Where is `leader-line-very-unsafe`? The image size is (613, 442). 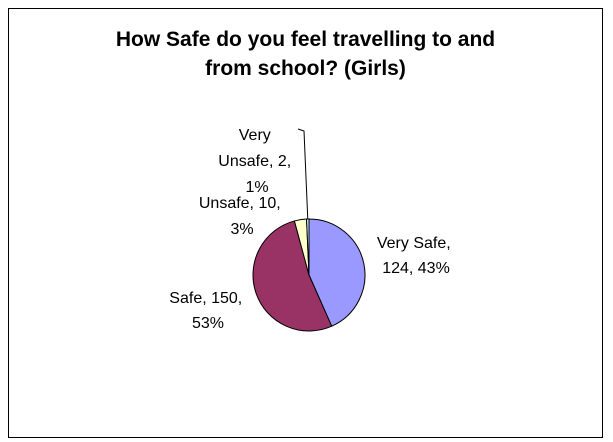 leader-line-very-unsafe is located at coordinates (303, 174).